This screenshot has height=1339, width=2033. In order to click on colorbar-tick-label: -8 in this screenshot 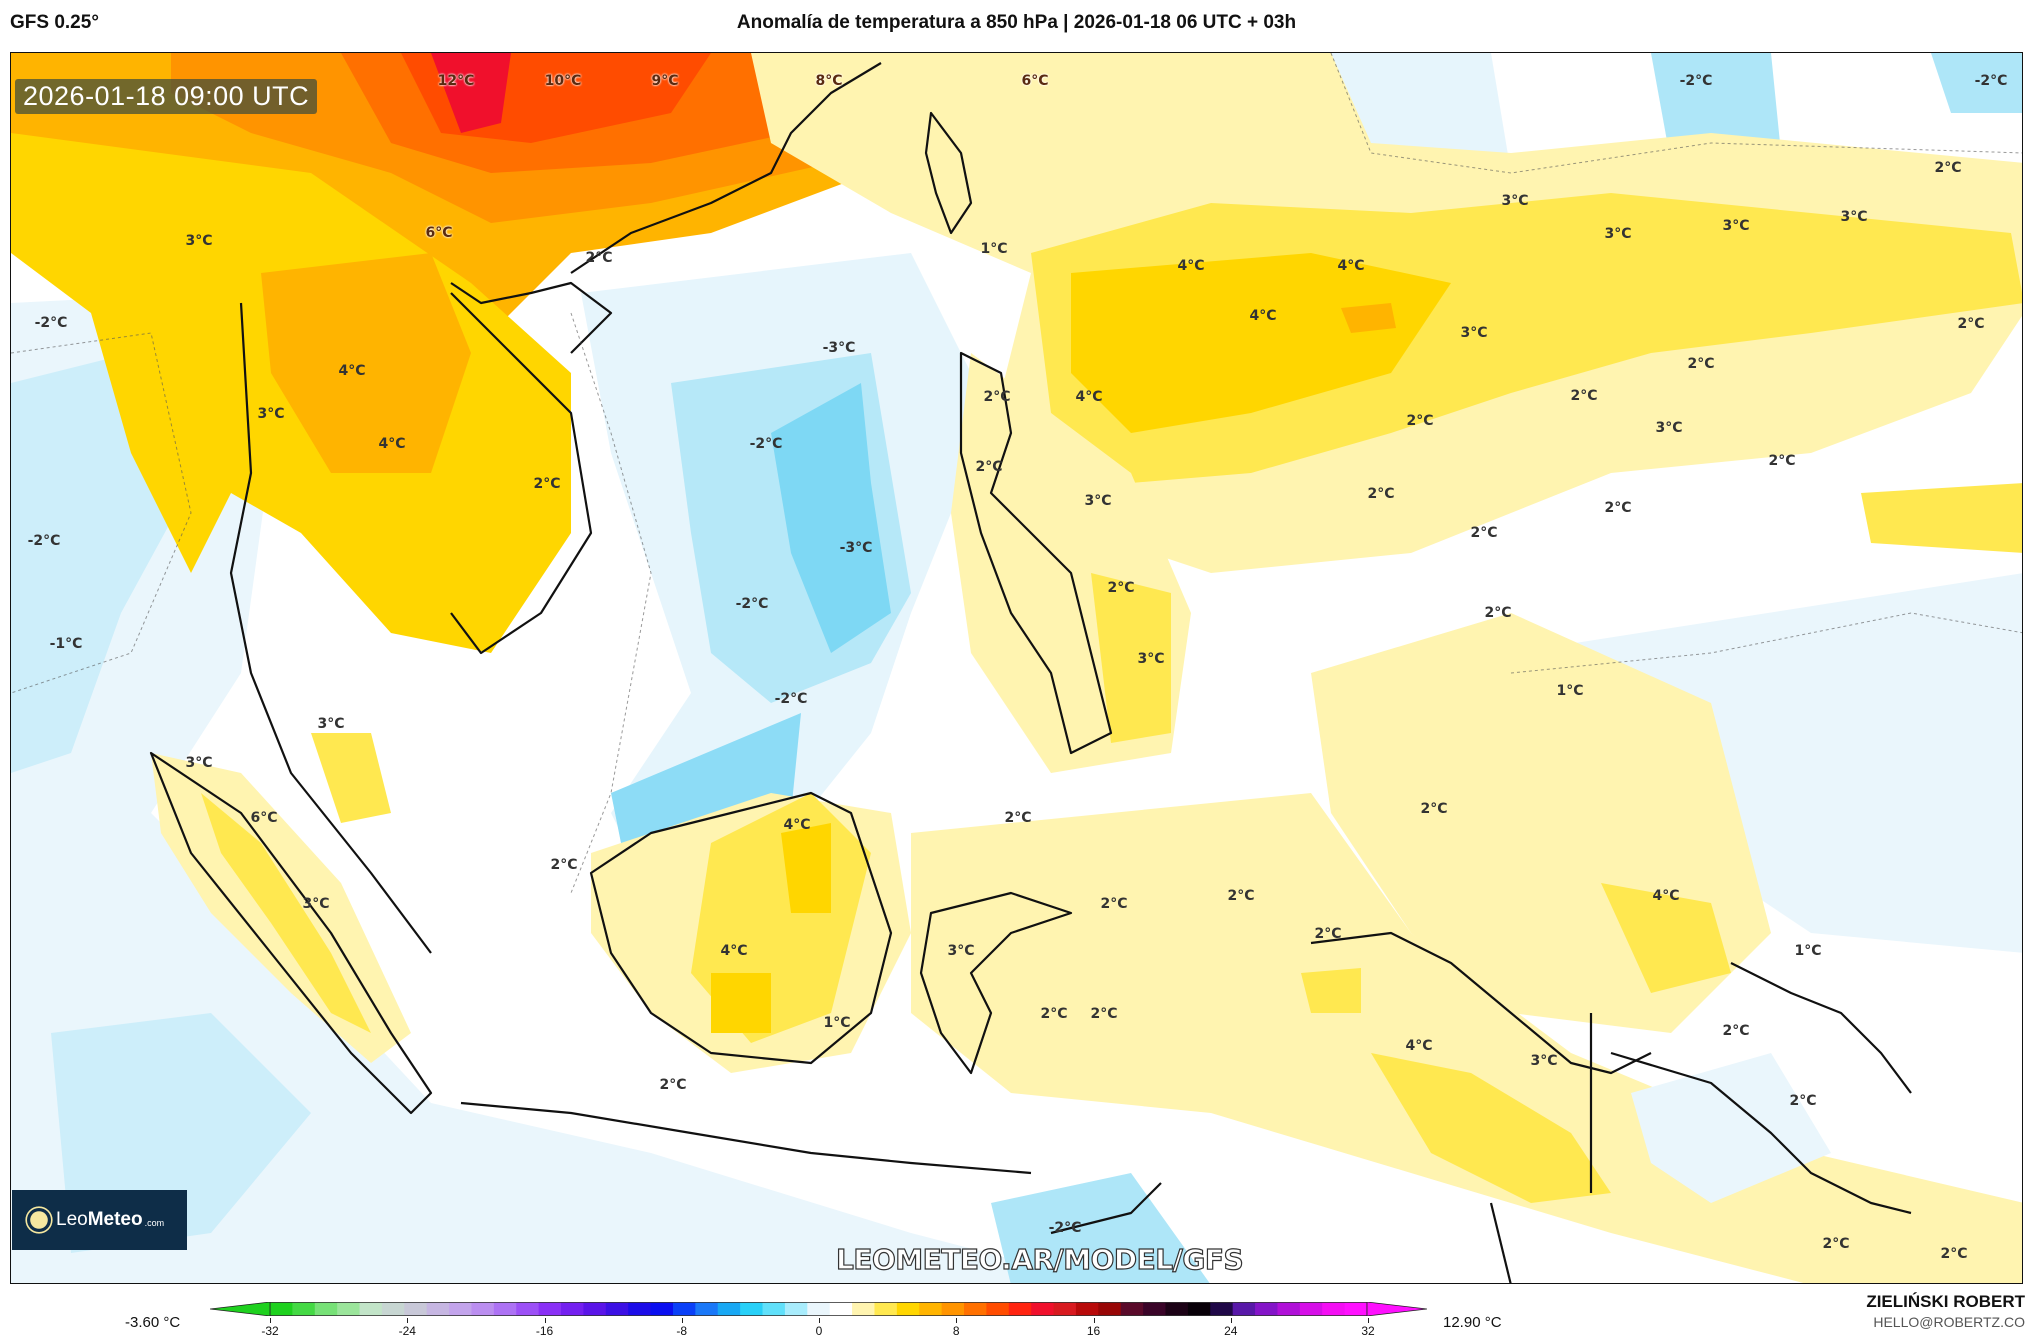, I will do `click(682, 1331)`.